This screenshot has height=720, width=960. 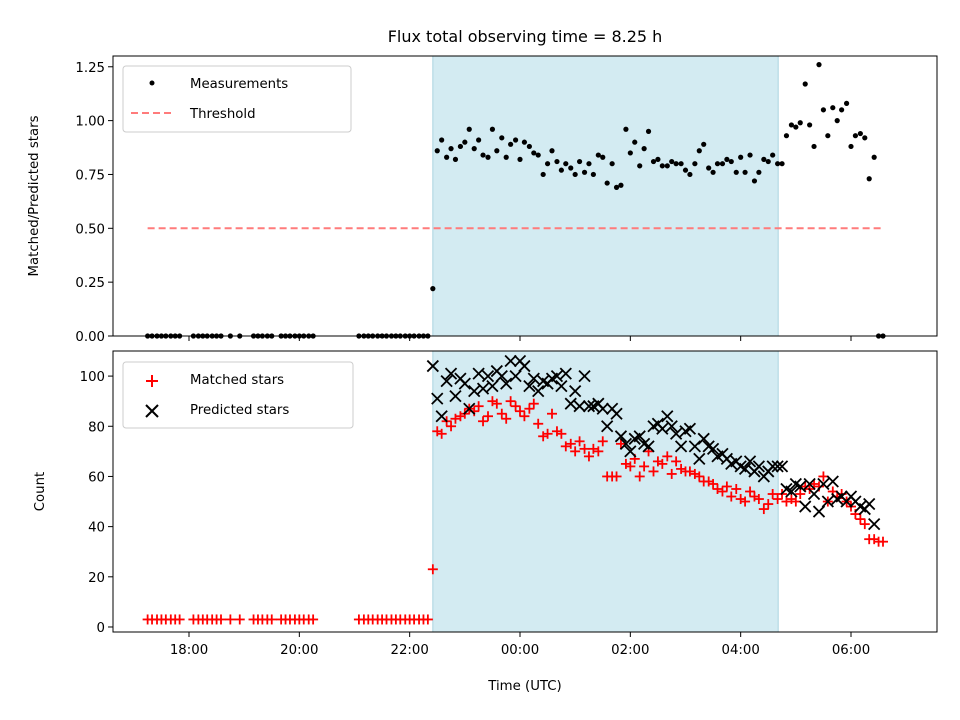 I want to click on top-y-tick-label: 0.25, so click(x=90, y=283).